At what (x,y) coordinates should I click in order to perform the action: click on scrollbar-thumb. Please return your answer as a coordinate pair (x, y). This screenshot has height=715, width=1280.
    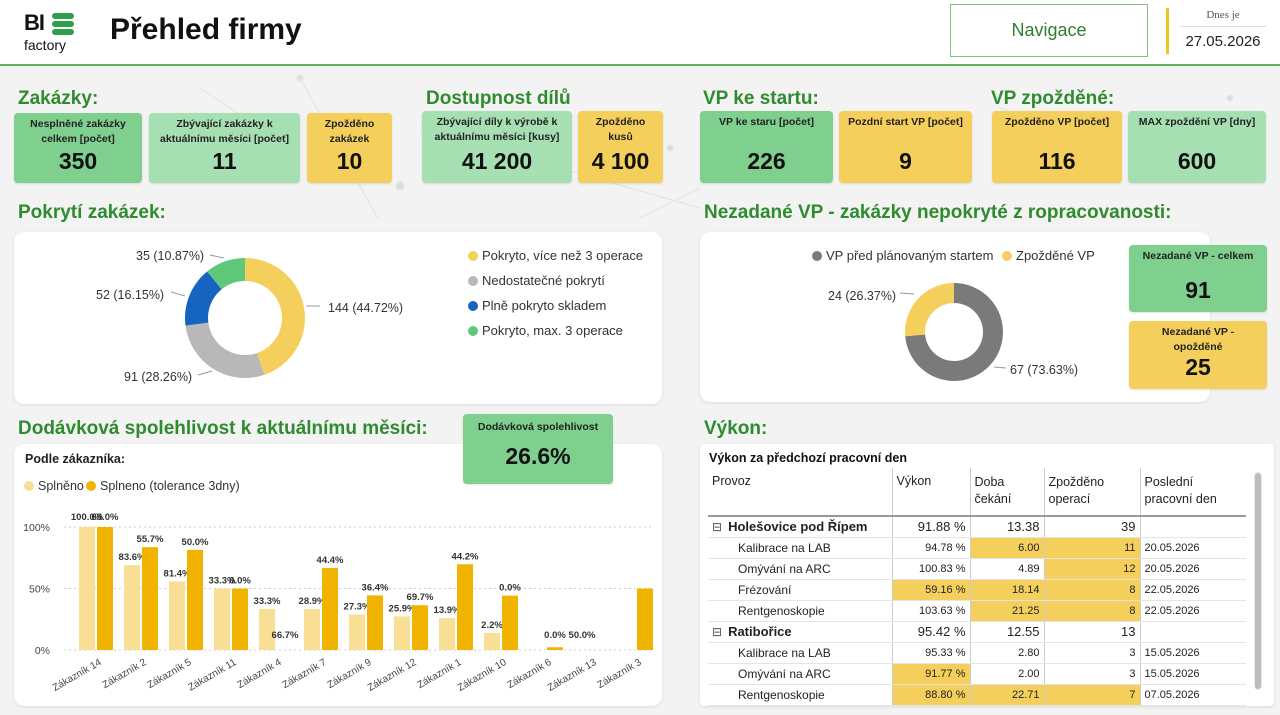
    Looking at the image, I should click on (1258, 581).